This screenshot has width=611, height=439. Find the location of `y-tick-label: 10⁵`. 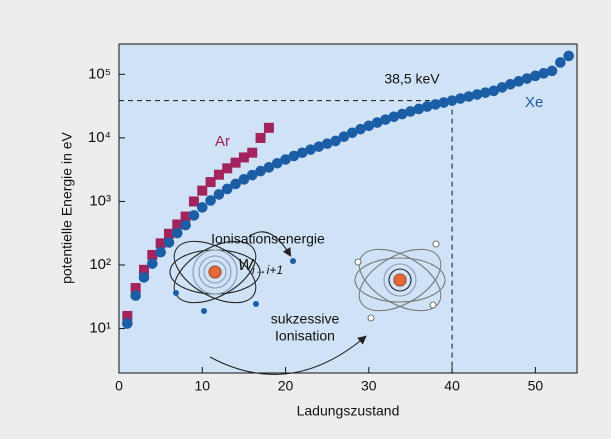

y-tick-label: 10⁵ is located at coordinates (99, 73).